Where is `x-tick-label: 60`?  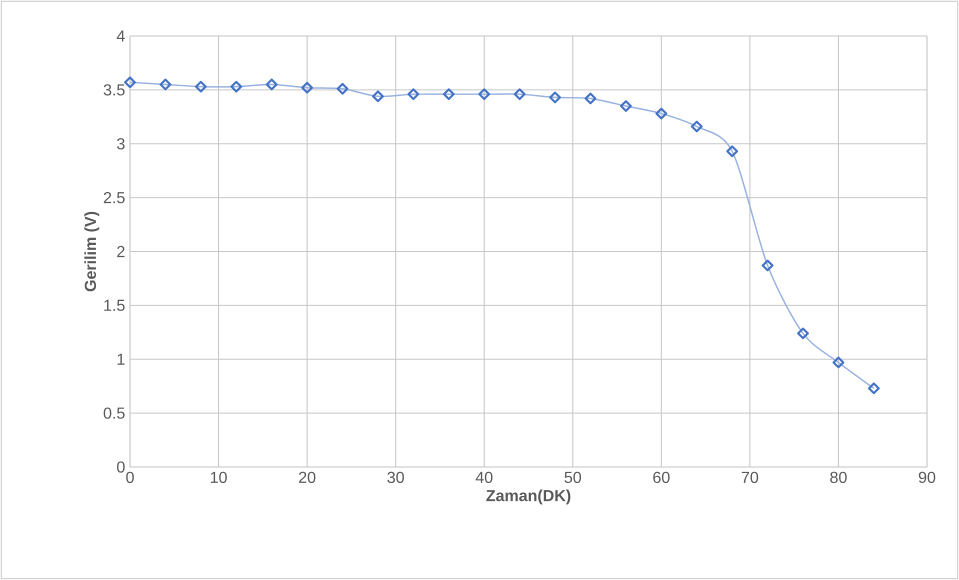
x-tick-label: 60 is located at coordinates (661, 478).